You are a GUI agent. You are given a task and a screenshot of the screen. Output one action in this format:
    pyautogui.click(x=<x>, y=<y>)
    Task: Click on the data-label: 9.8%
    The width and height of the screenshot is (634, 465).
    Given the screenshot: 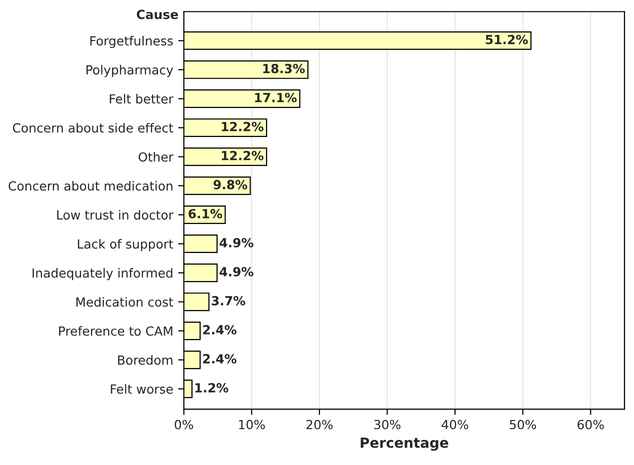 What is the action you would take?
    pyautogui.click(x=231, y=185)
    